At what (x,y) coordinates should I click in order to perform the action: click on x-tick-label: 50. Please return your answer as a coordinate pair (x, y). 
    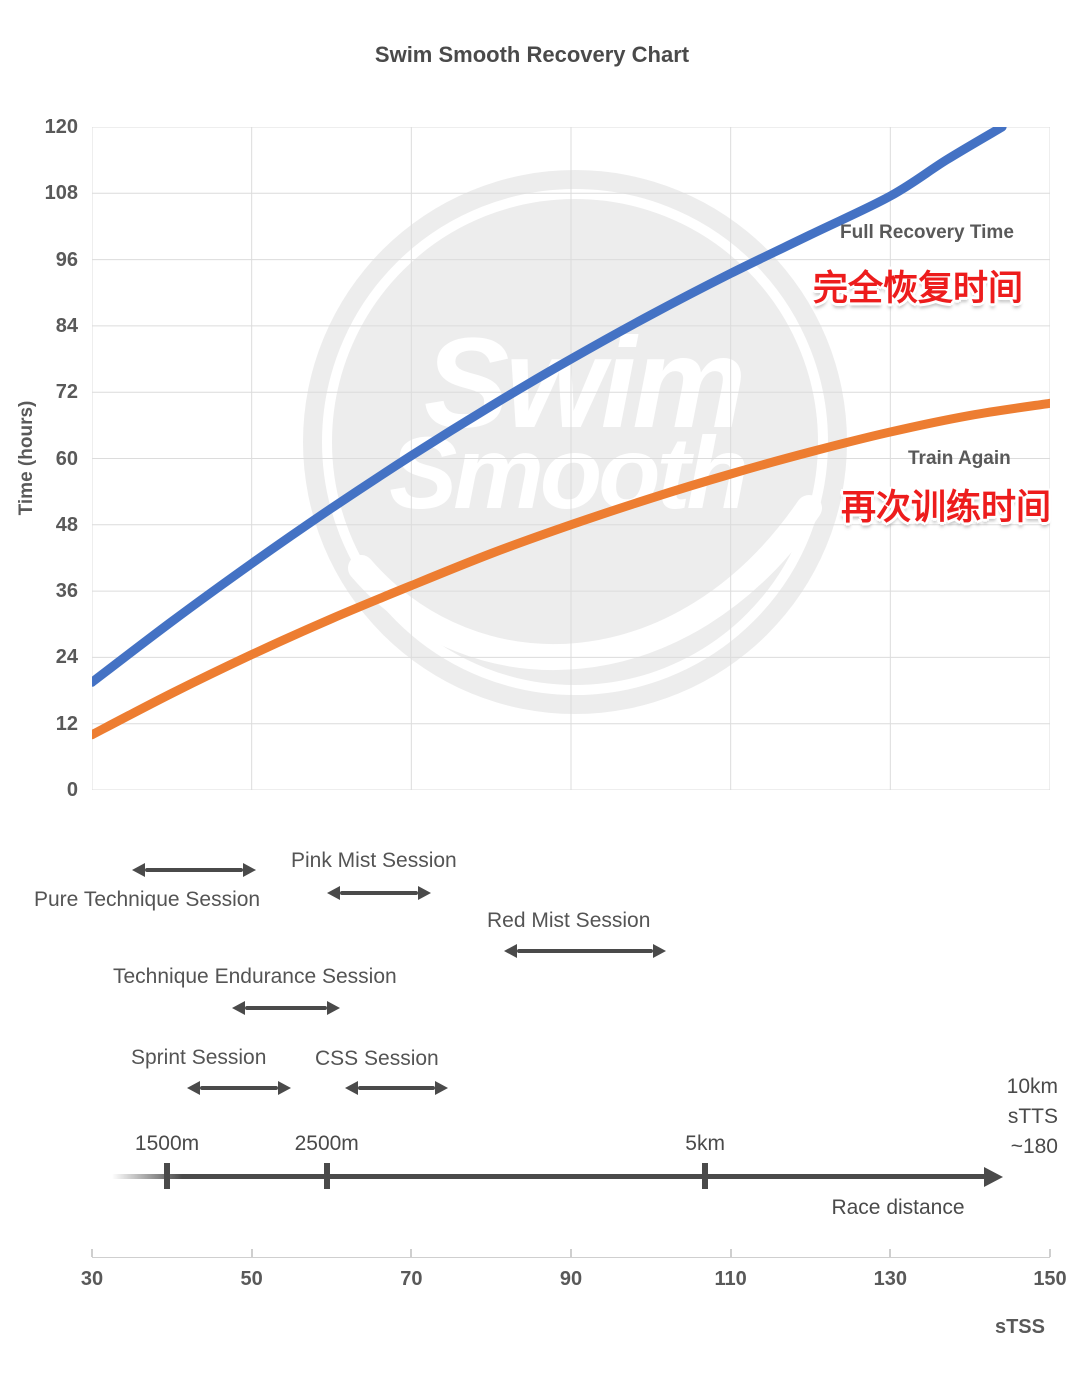
    Looking at the image, I should click on (251, 1279).